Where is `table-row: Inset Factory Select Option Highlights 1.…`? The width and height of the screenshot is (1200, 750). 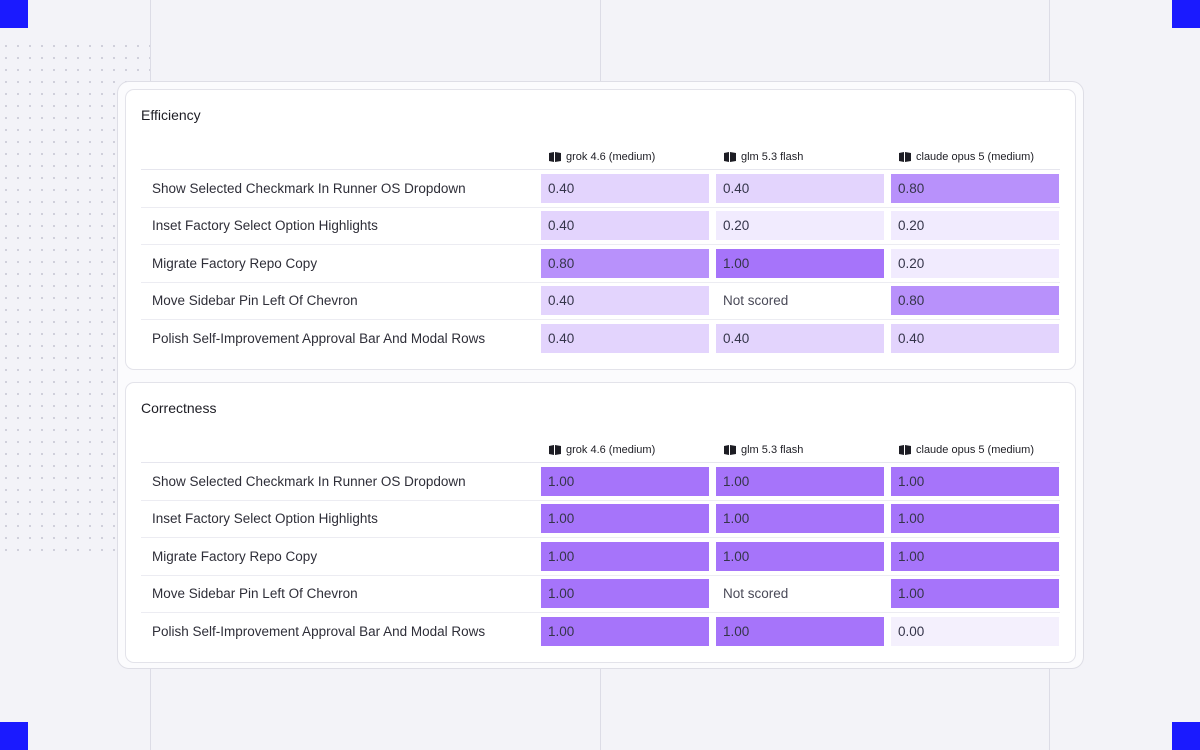
table-row: Inset Factory Select Option Highlights 1.… is located at coordinates (600, 519).